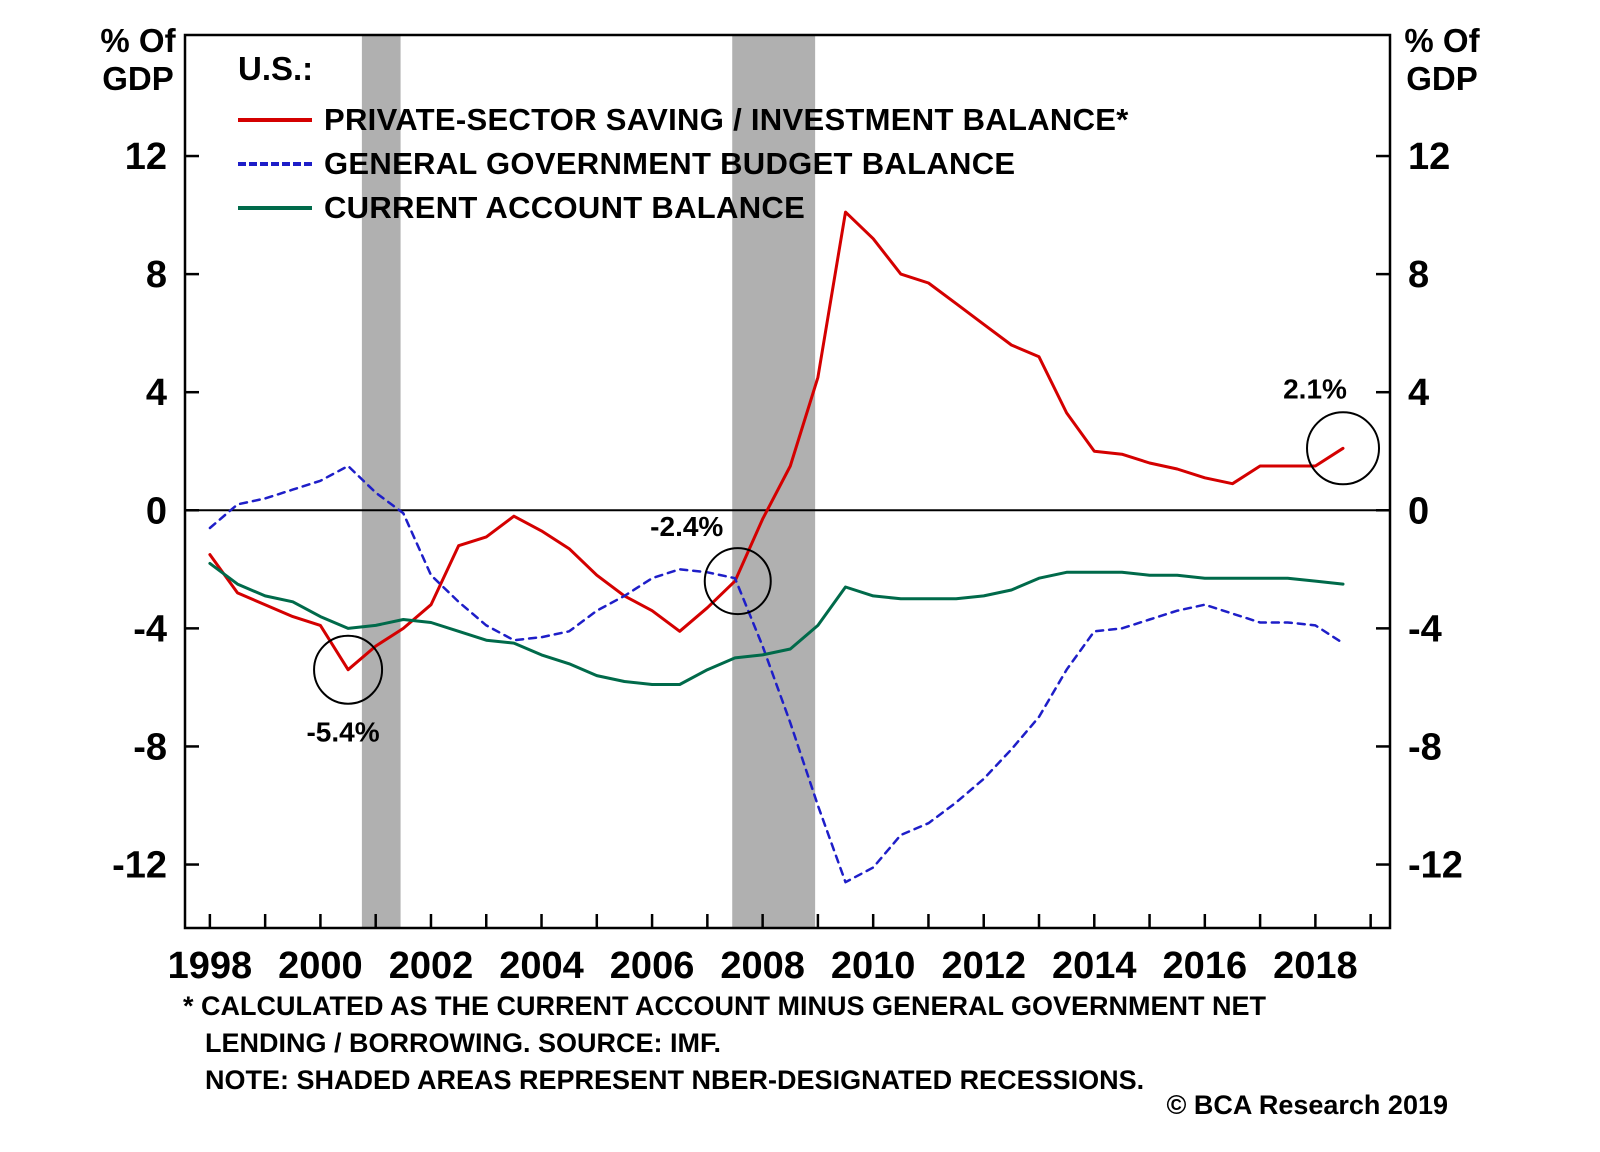 The height and width of the screenshot is (1152, 1600). I want to click on legend-item-label: GENERAL GOVERNMENT BUDGET BALANCE, so click(670, 163).